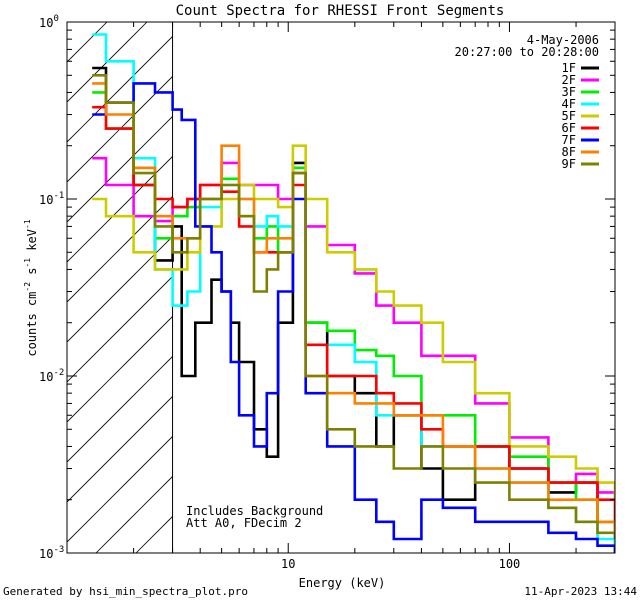 The image size is (640, 600). I want to click on y-tick-label: 10⁻², so click(51, 376).